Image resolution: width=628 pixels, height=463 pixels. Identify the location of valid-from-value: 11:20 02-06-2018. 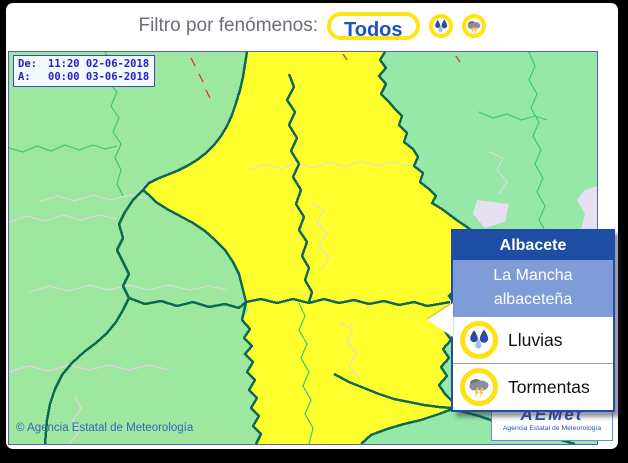
(99, 64).